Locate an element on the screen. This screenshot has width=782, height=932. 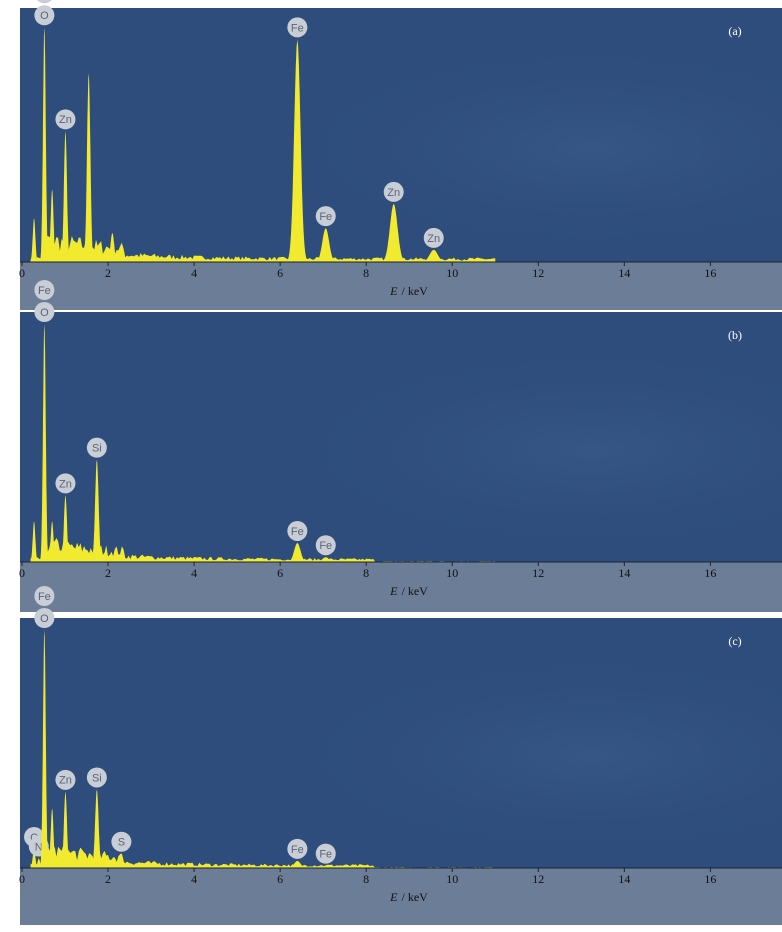
panel-label: (a) is located at coordinates (734, 31).